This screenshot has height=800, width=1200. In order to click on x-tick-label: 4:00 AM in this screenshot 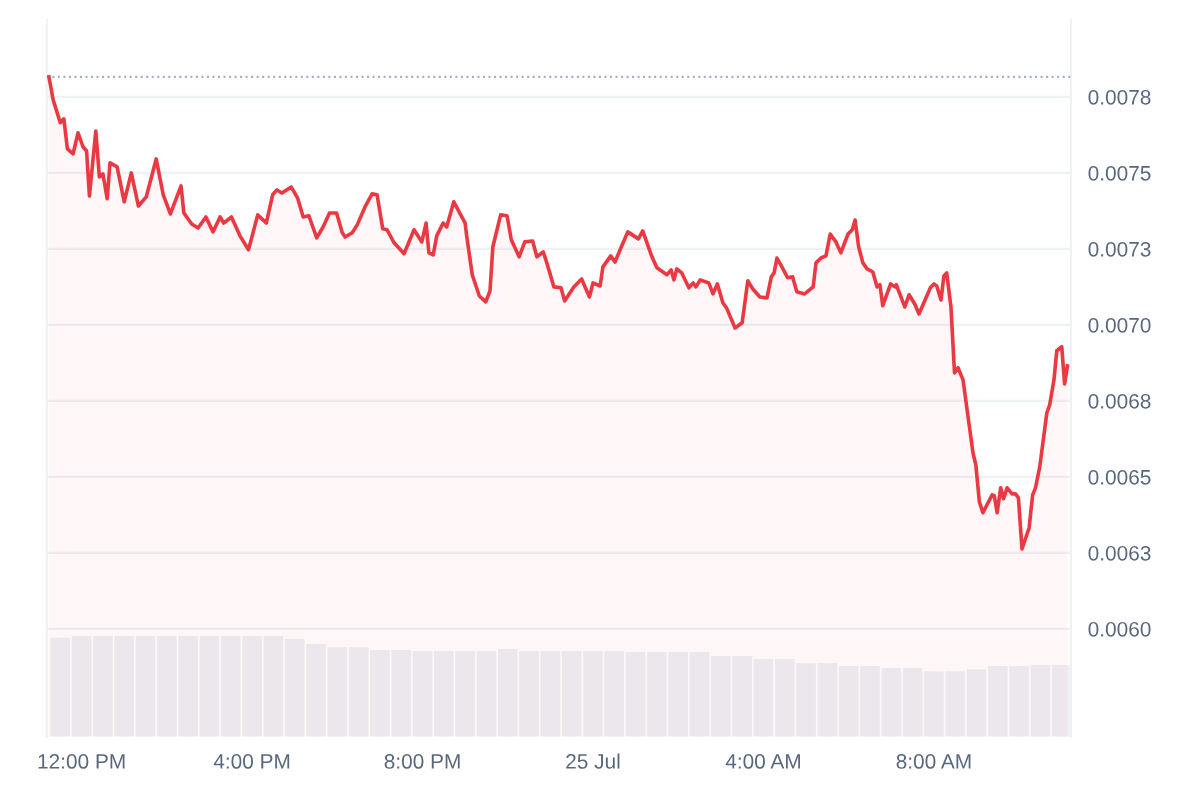, I will do `click(762, 761)`.